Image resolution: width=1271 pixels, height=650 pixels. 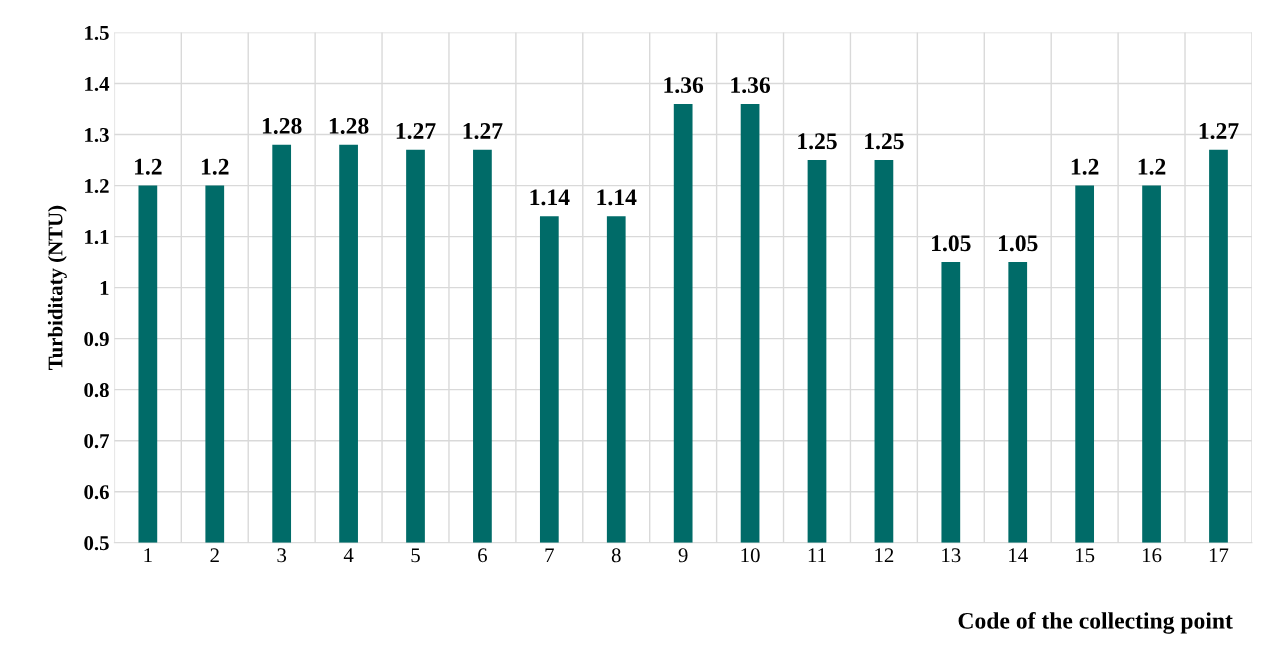 I want to click on x-tick-label: 16, so click(x=1152, y=555).